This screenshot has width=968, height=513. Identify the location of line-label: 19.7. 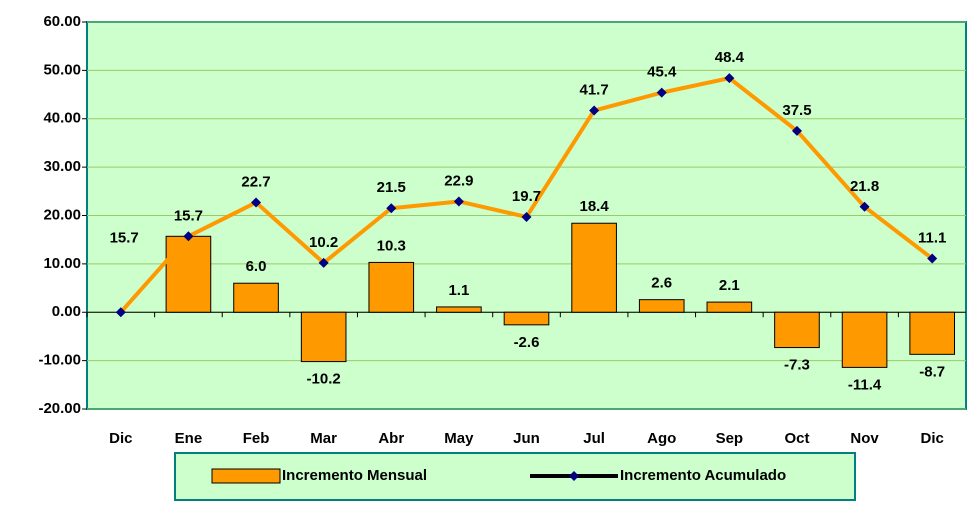
(526, 196).